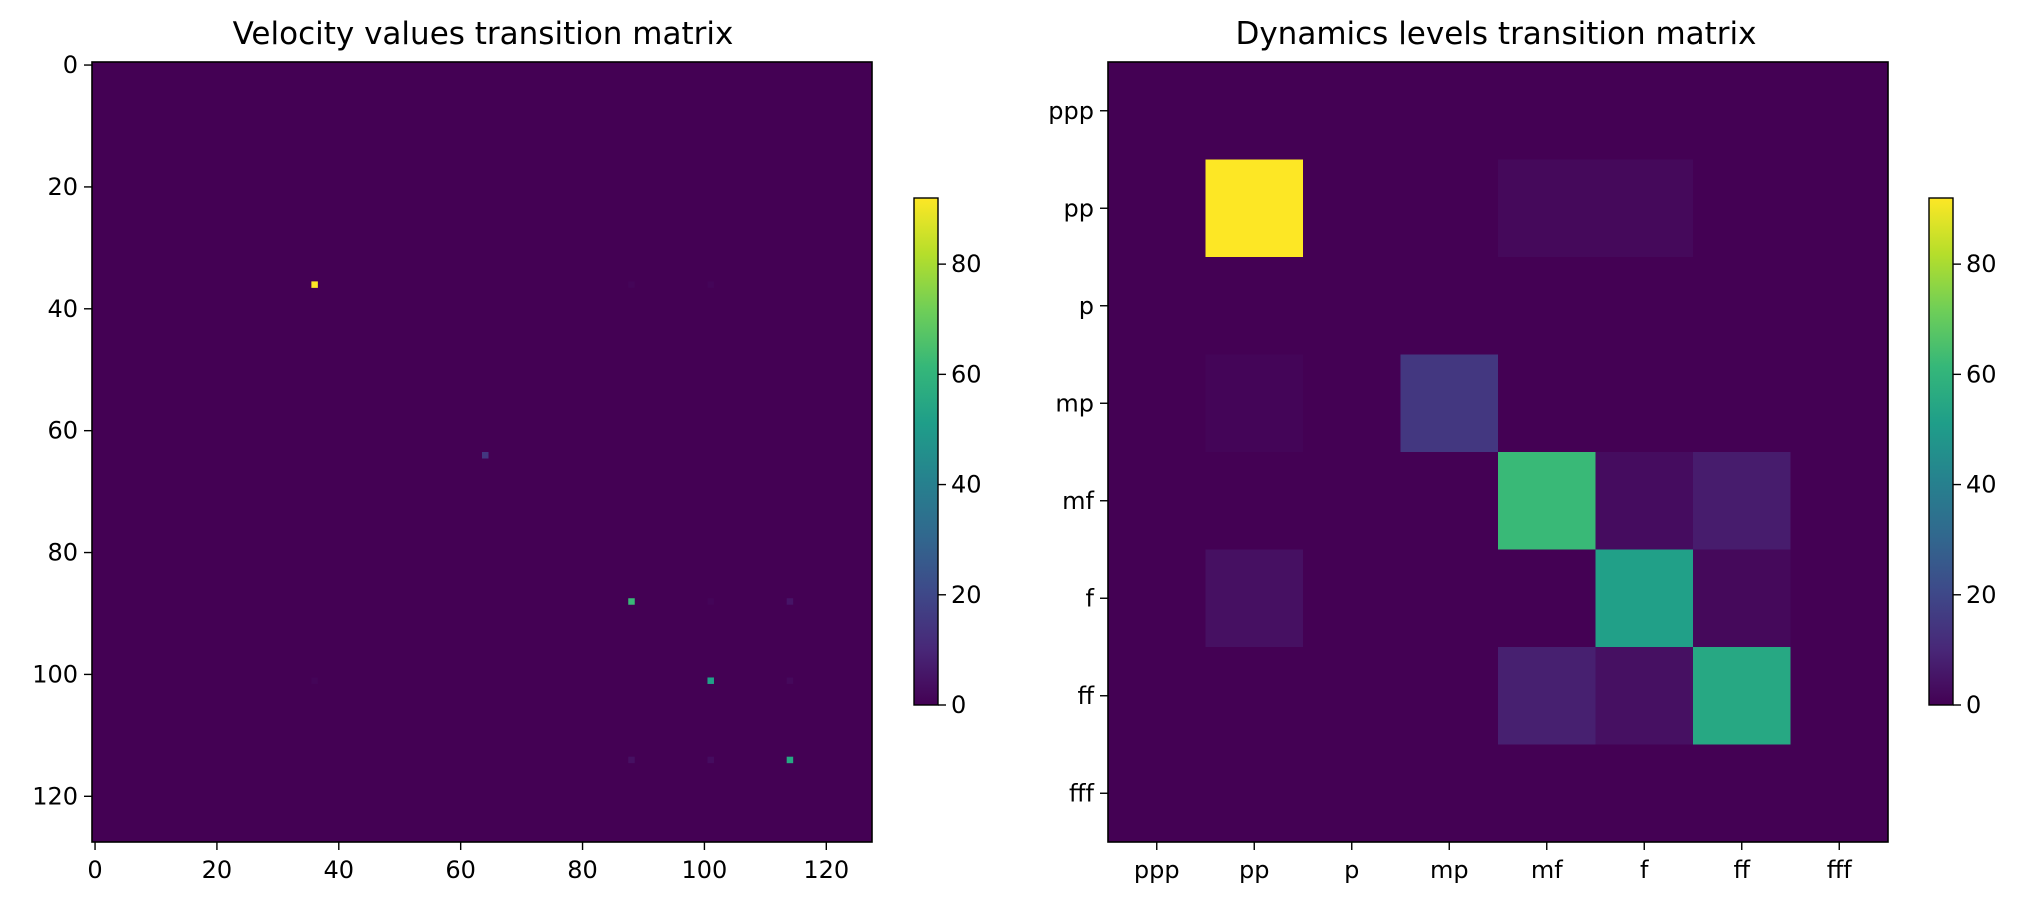 This screenshot has height=907, width=2027. What do you see at coordinates (94, 870) in the screenshot?
I see `velocity-x-tick-label: 0` at bounding box center [94, 870].